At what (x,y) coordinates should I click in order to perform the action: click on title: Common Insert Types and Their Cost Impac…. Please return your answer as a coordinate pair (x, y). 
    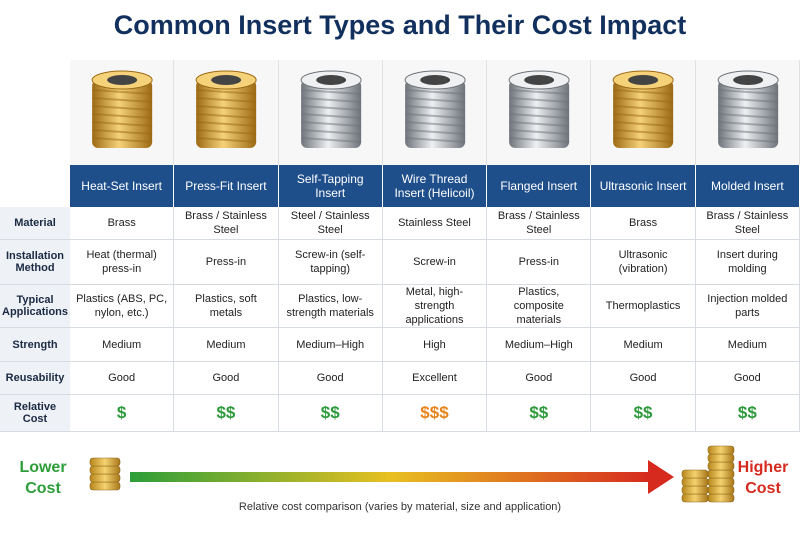
    Looking at the image, I should click on (400, 24).